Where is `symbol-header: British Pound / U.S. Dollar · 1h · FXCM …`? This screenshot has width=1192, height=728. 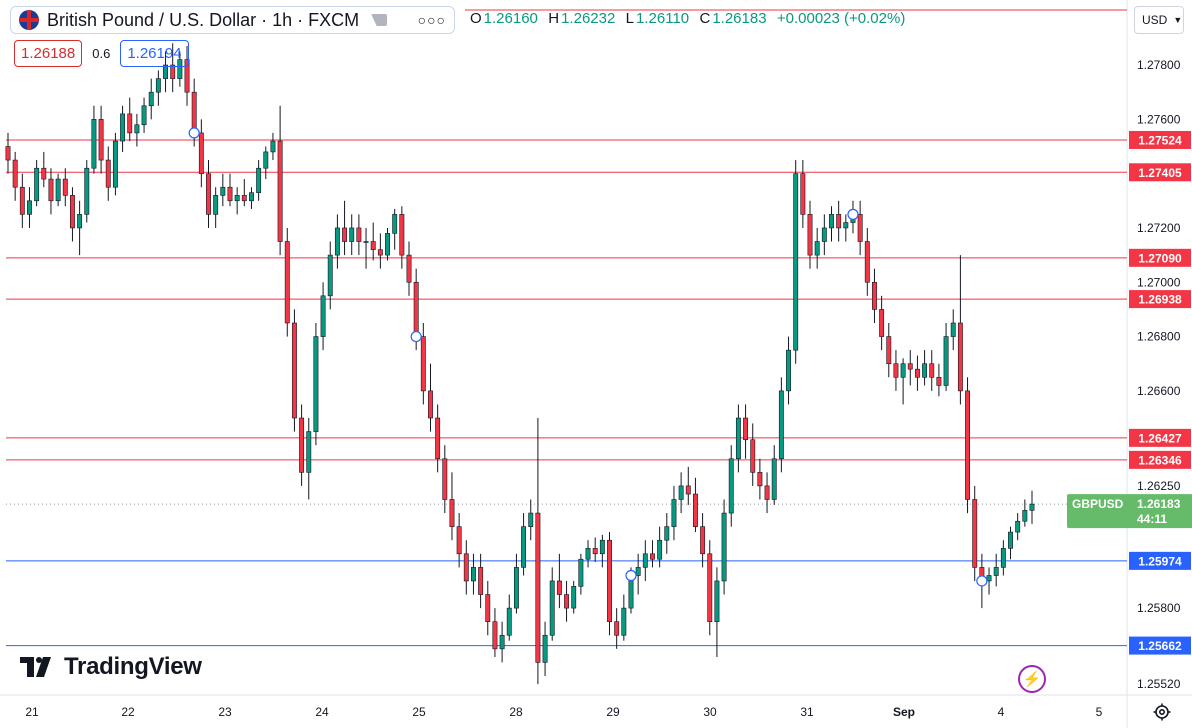
symbol-header: British Pound / U.S. Dollar · 1h · FXCM … is located at coordinates (232, 20).